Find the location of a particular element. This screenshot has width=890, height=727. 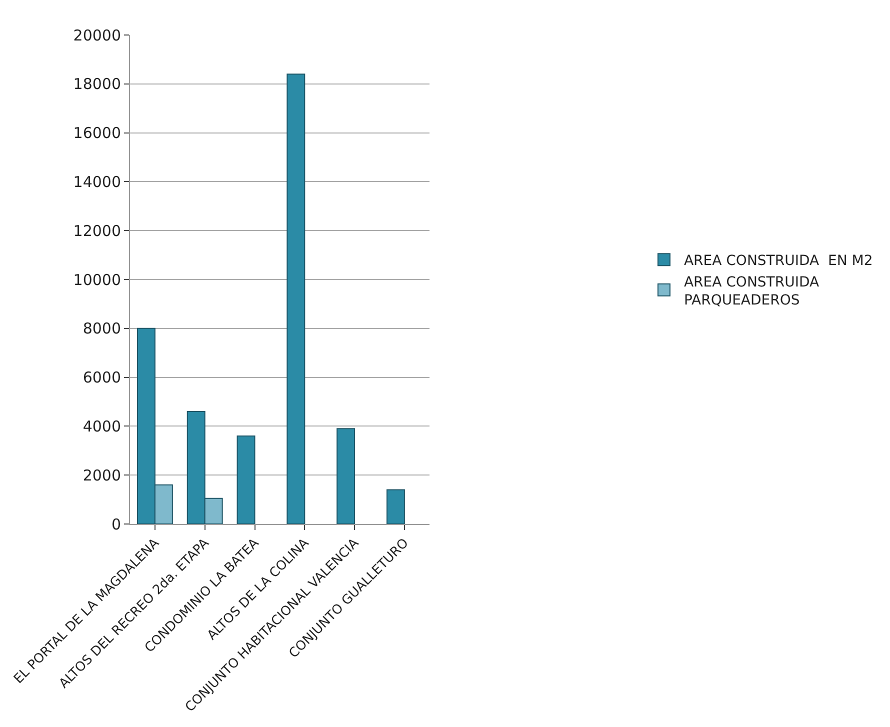

y-tick-label: 4000 is located at coordinates (101, 426).